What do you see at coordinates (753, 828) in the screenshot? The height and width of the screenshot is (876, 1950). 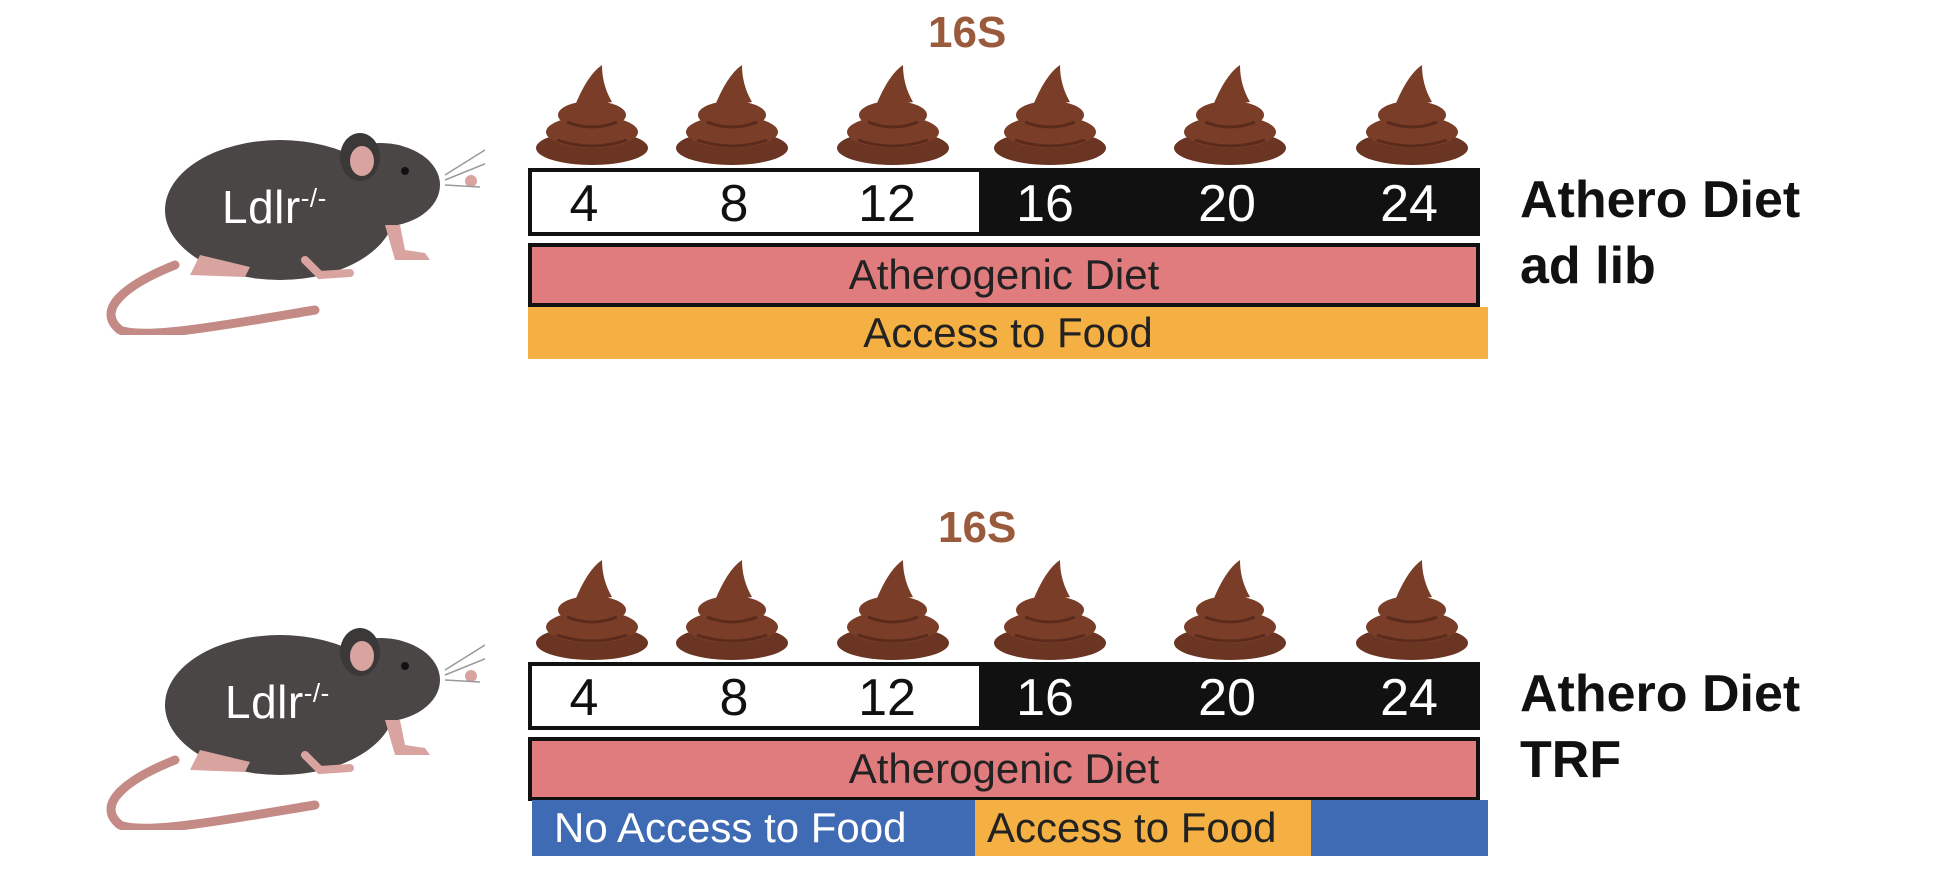 I see `no-access-to-food-segment: No Access to Food` at bounding box center [753, 828].